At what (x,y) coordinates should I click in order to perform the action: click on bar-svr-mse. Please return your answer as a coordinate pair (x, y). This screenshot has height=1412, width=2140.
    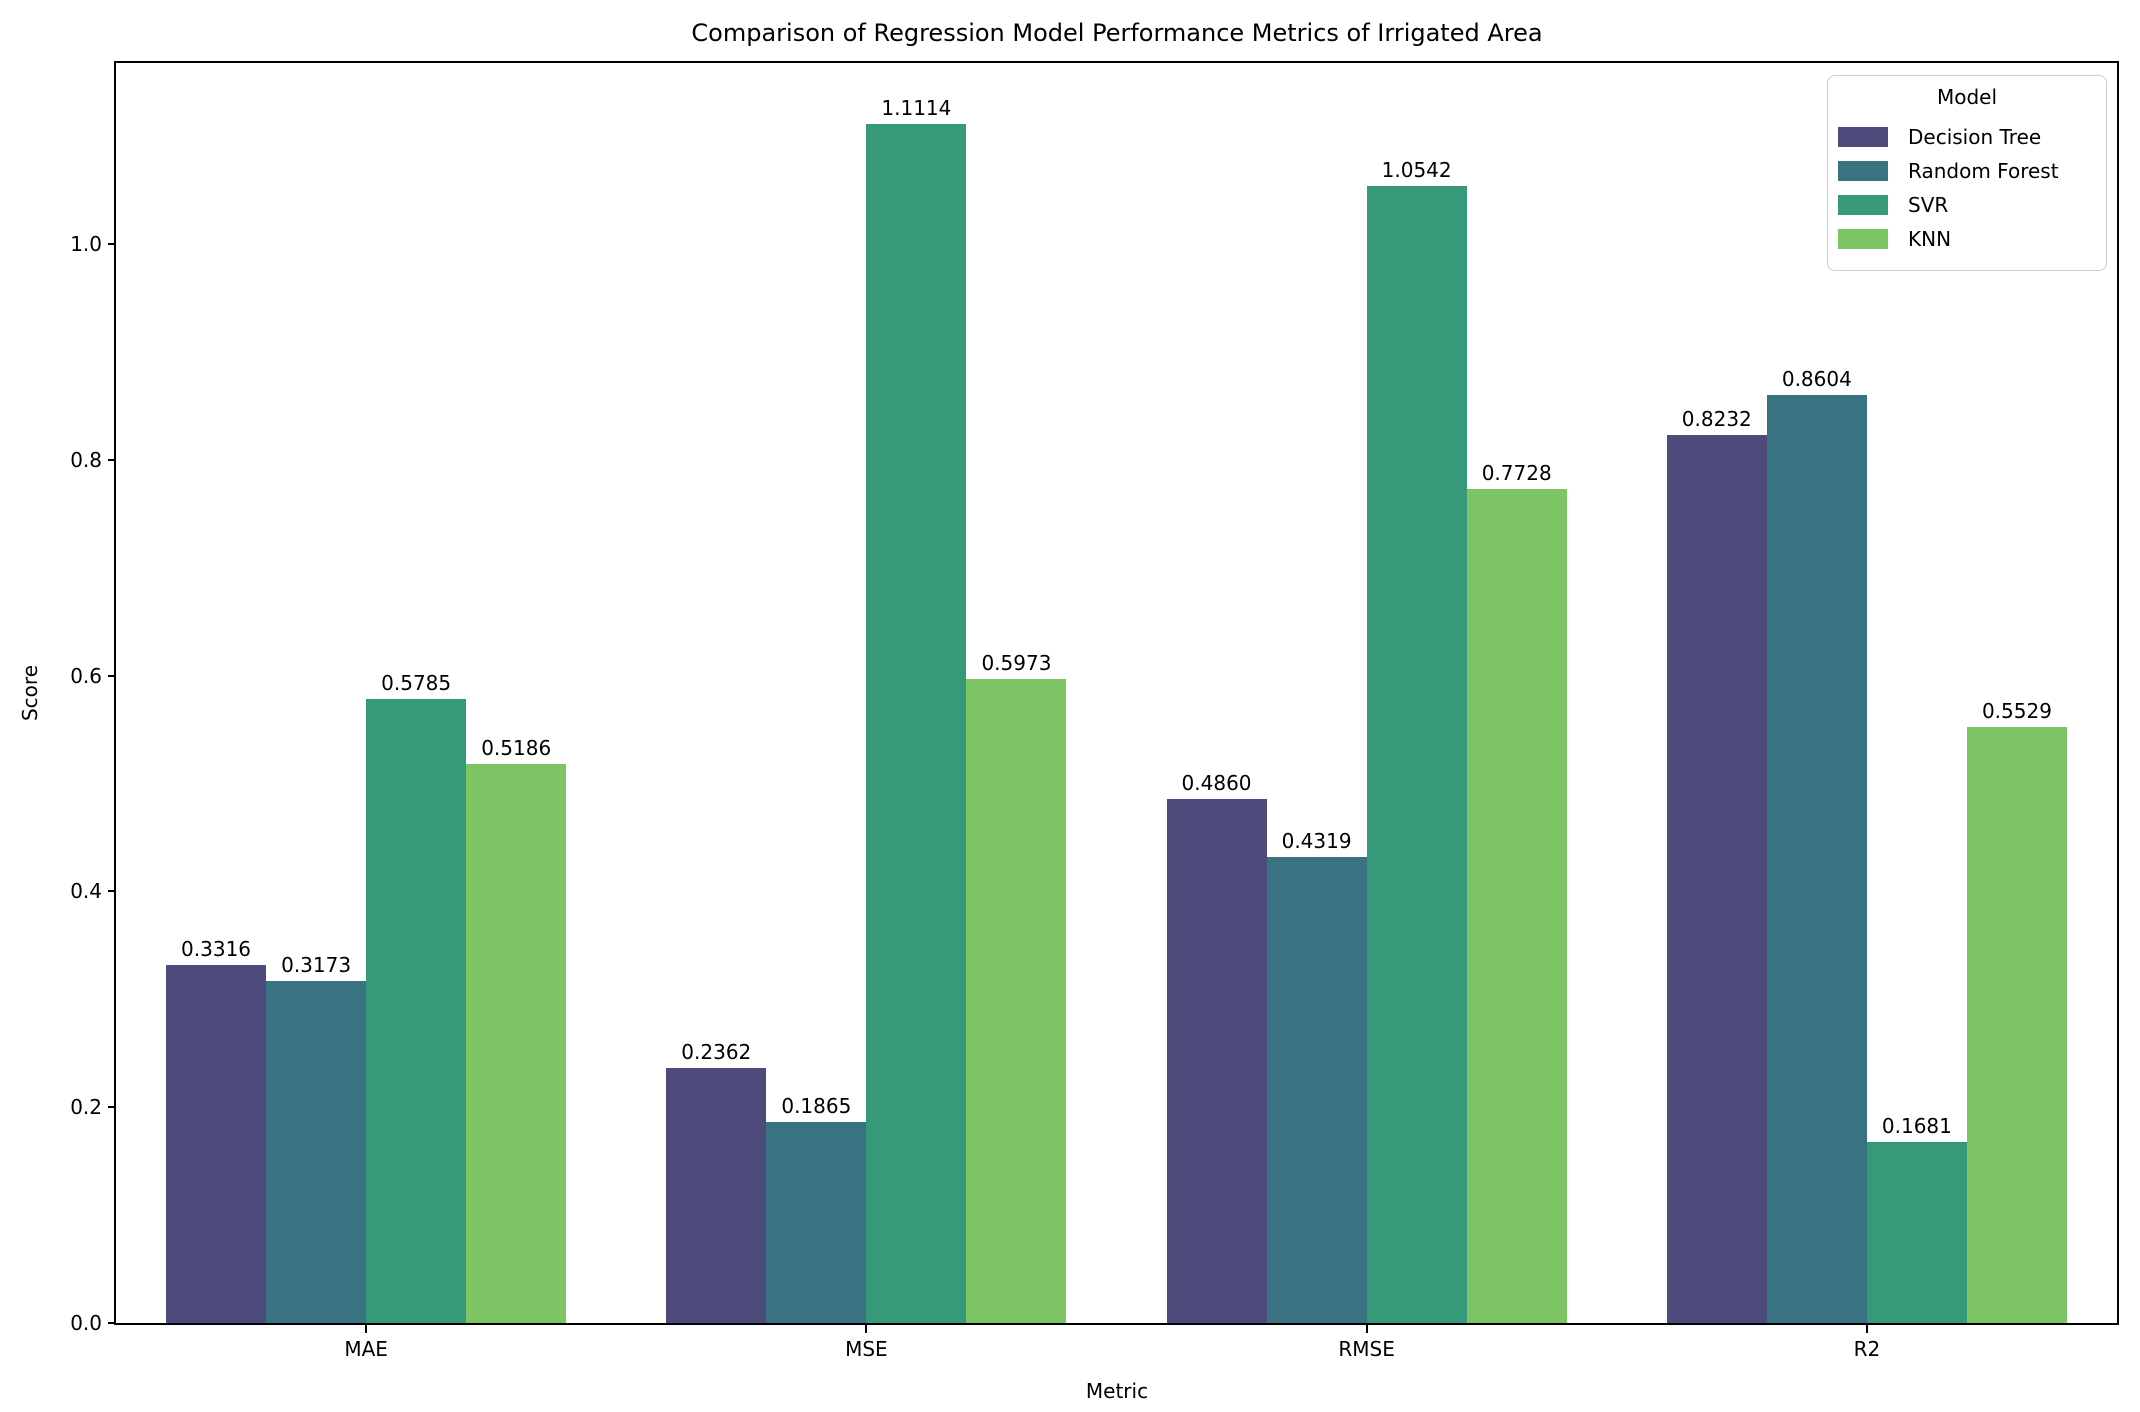
    Looking at the image, I should click on (916, 723).